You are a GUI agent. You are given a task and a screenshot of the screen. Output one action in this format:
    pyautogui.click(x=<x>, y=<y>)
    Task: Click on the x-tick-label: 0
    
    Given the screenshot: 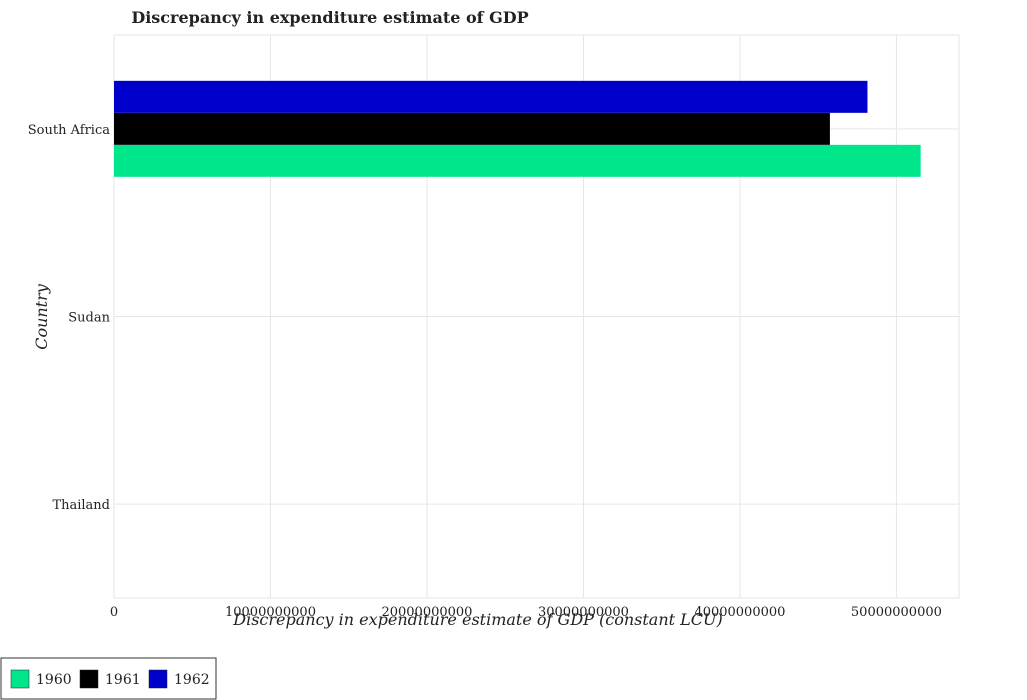 What is the action you would take?
    pyautogui.click(x=114, y=612)
    